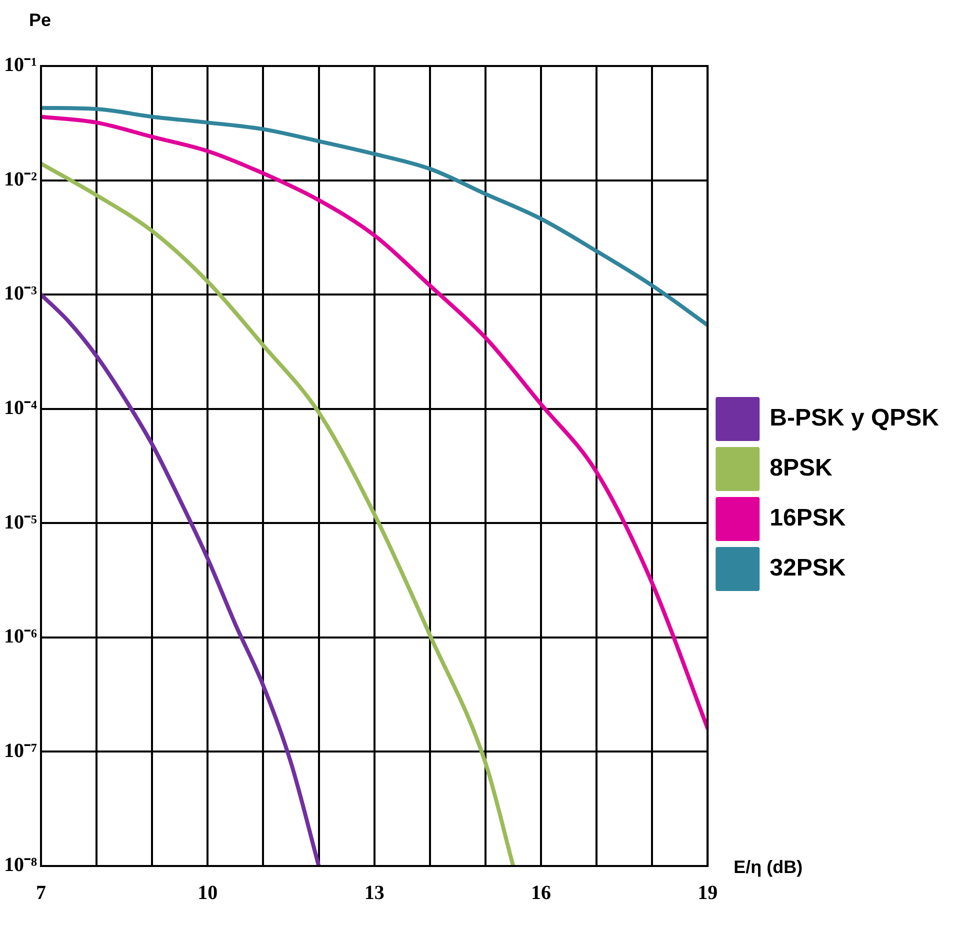 The width and height of the screenshot is (959, 932). What do you see at coordinates (20, 65) in the screenshot?
I see `y-tick-label: 10⁻¹` at bounding box center [20, 65].